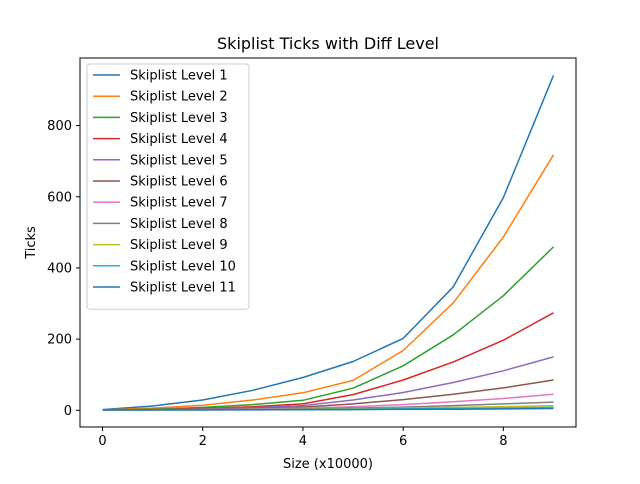 The image size is (640, 484). Describe the element at coordinates (179, 160) in the screenshot. I see `legend-entry-label: Skiplist Level 5` at that location.